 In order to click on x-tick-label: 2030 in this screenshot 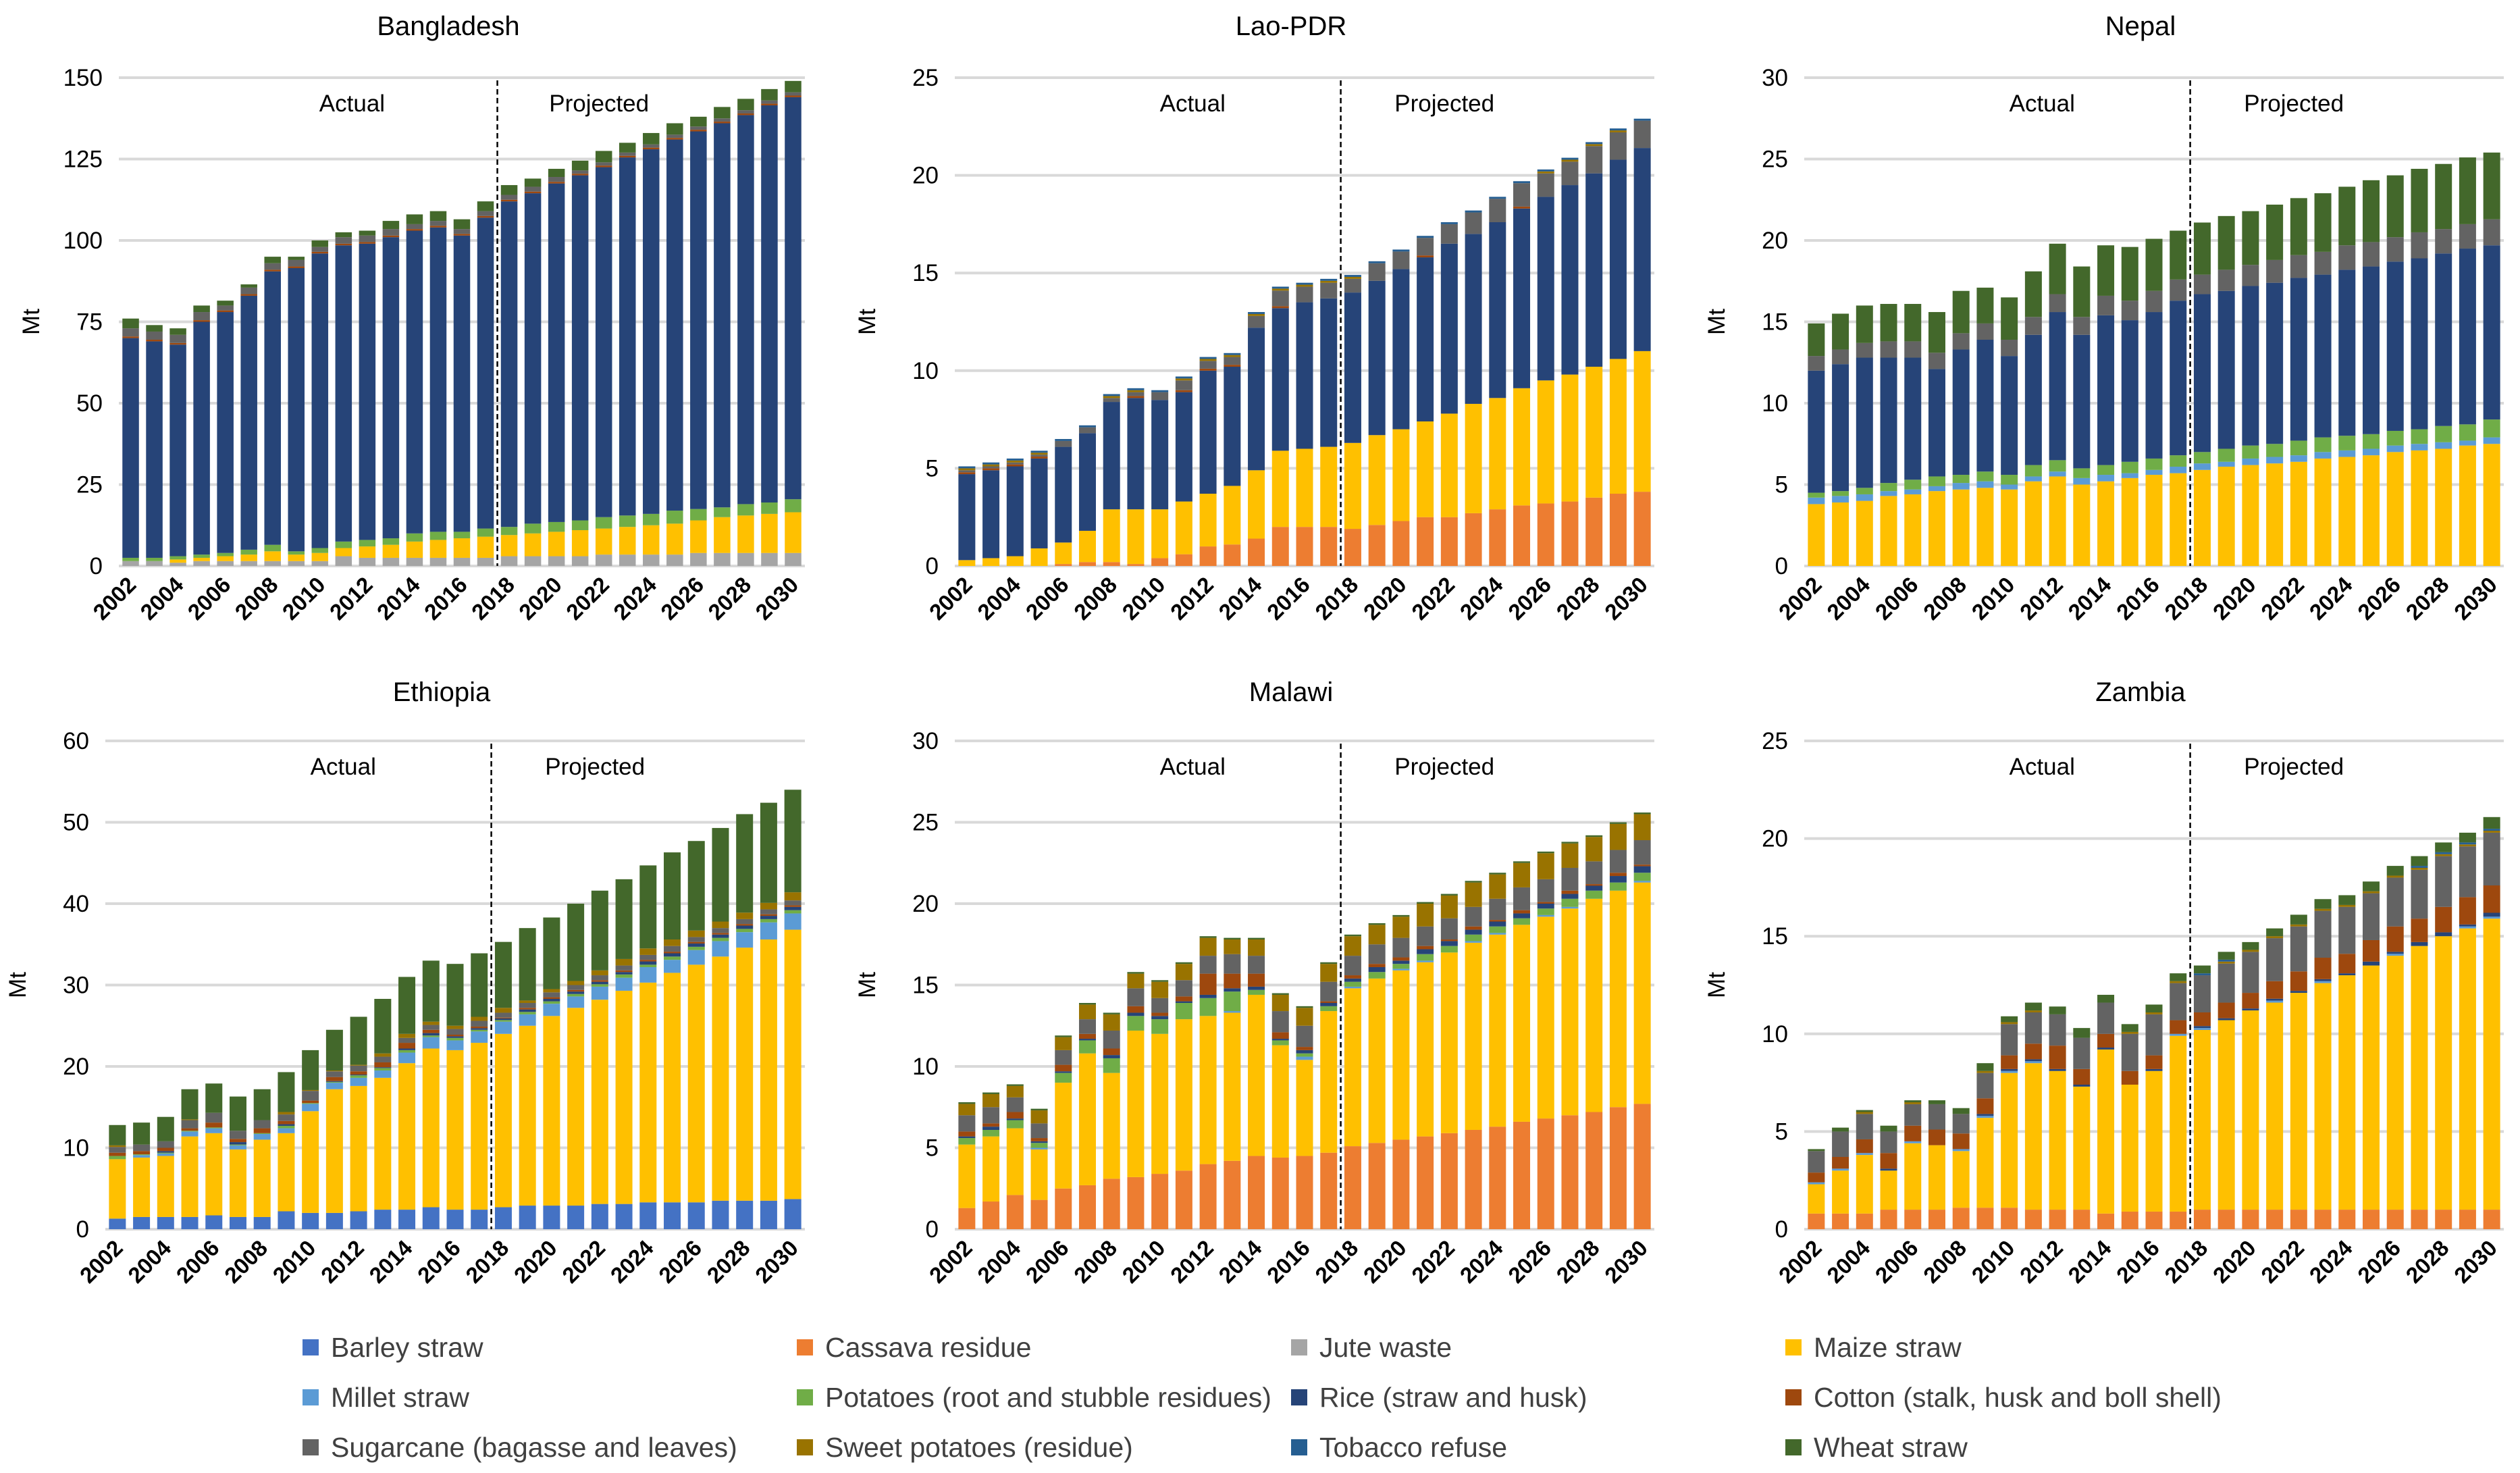, I will do `click(1626, 598)`.